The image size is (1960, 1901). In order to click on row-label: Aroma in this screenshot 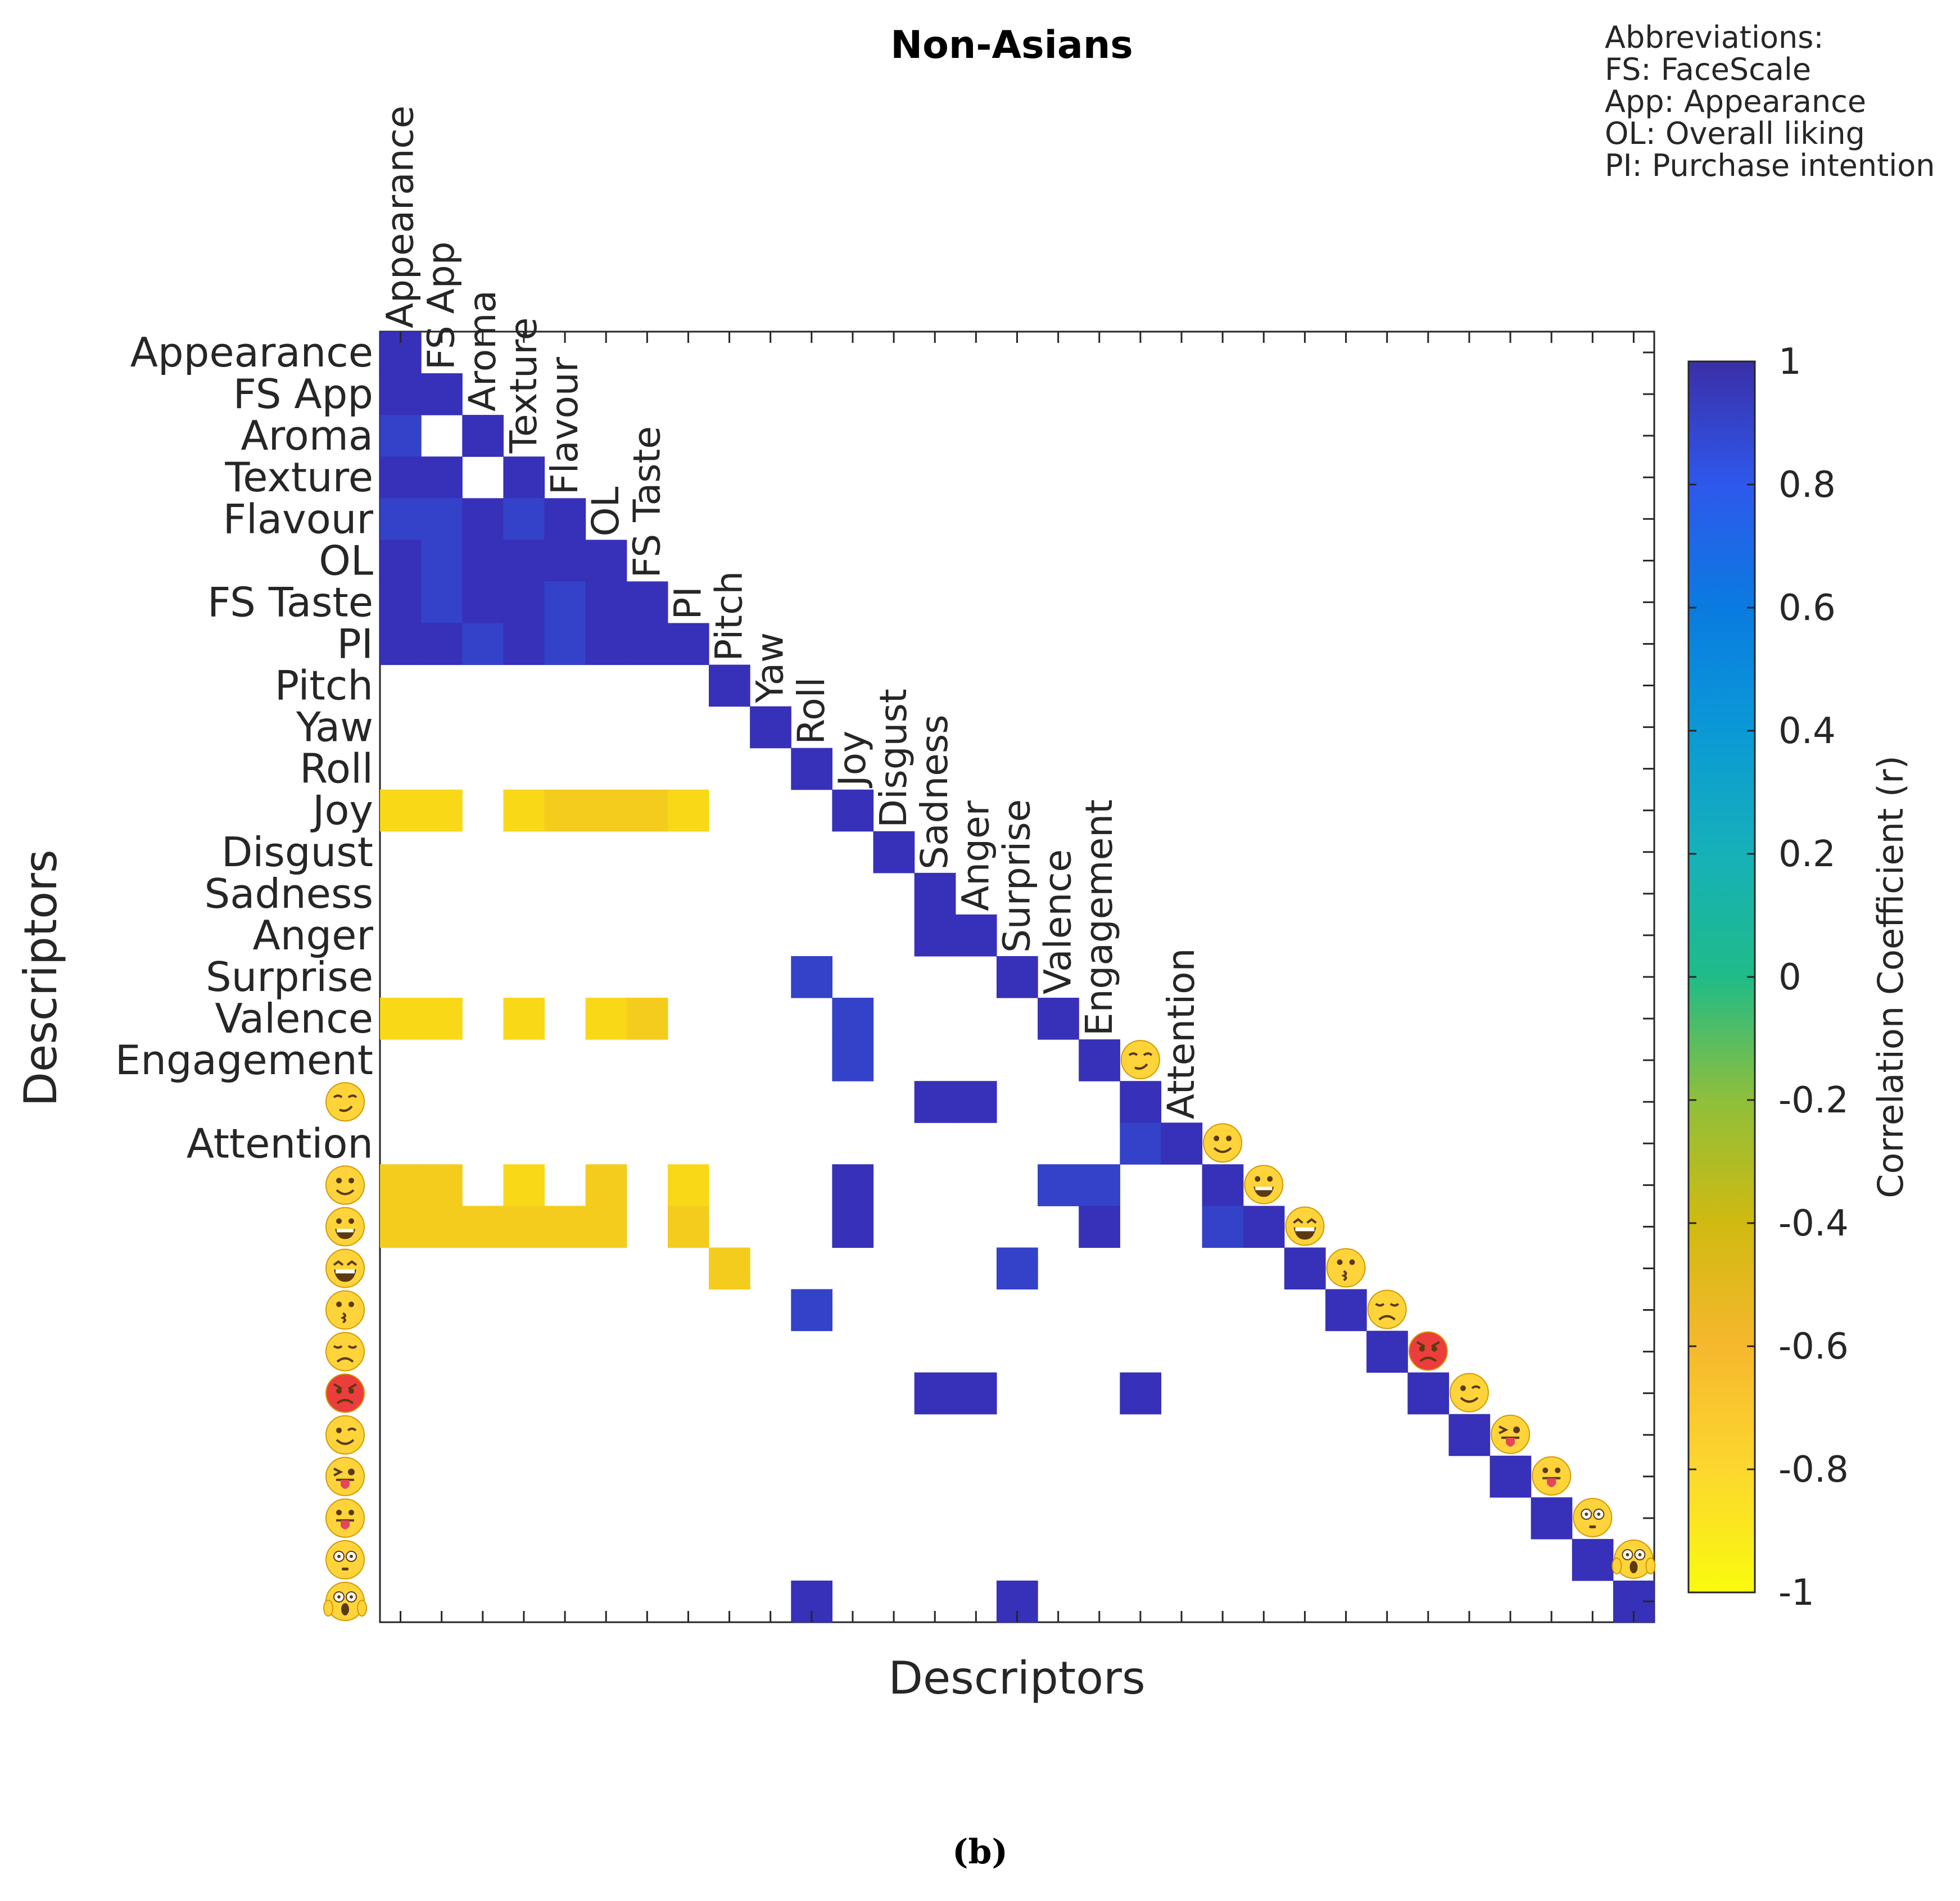, I will do `click(307, 435)`.